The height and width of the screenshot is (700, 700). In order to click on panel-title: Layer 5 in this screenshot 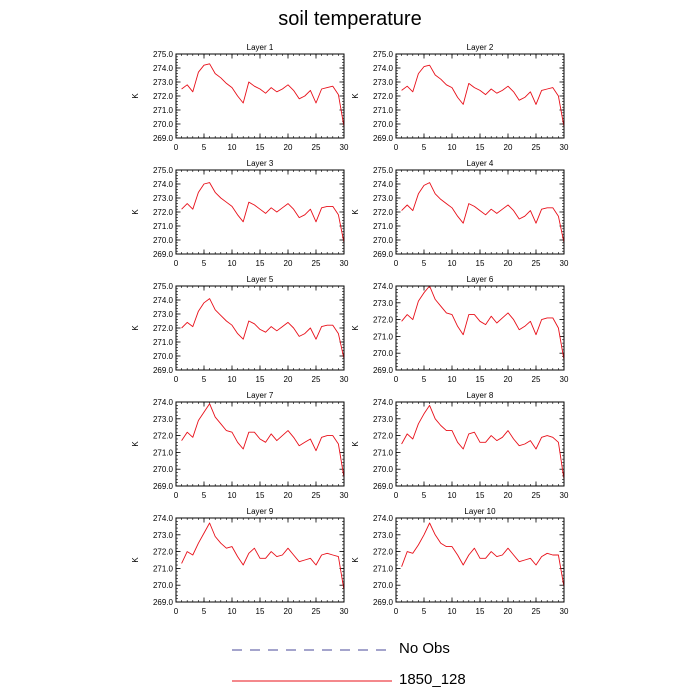, I will do `click(260, 279)`.